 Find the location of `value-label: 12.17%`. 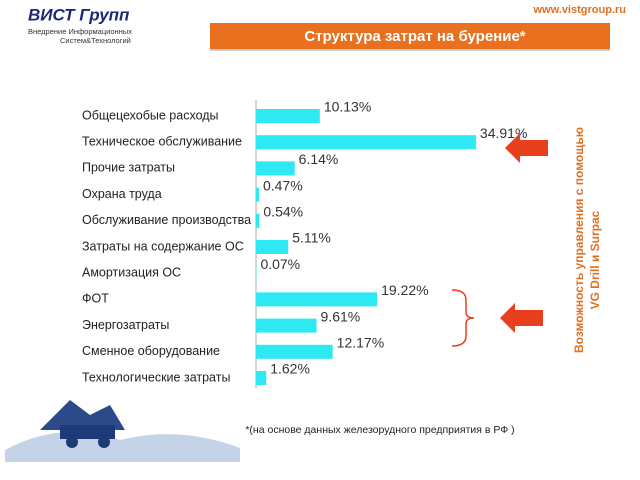

value-label: 12.17% is located at coordinates (360, 343).